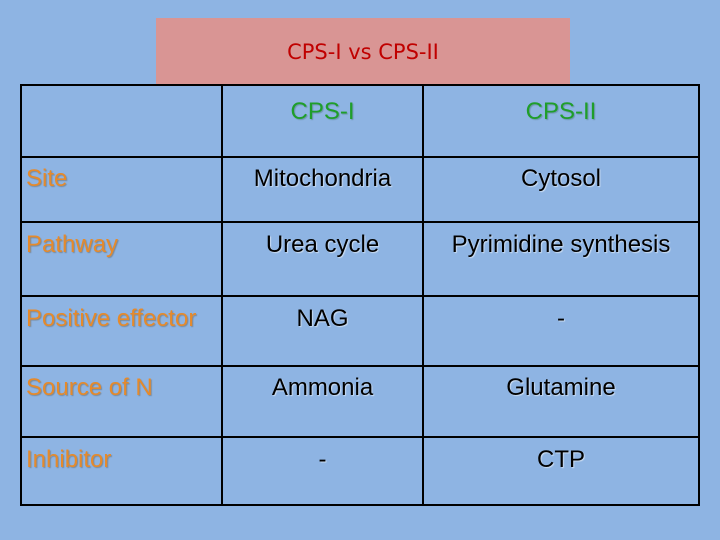 This screenshot has height=540, width=720. Describe the element at coordinates (322, 387) in the screenshot. I see `cell-source-cps1: Ammonia` at that location.